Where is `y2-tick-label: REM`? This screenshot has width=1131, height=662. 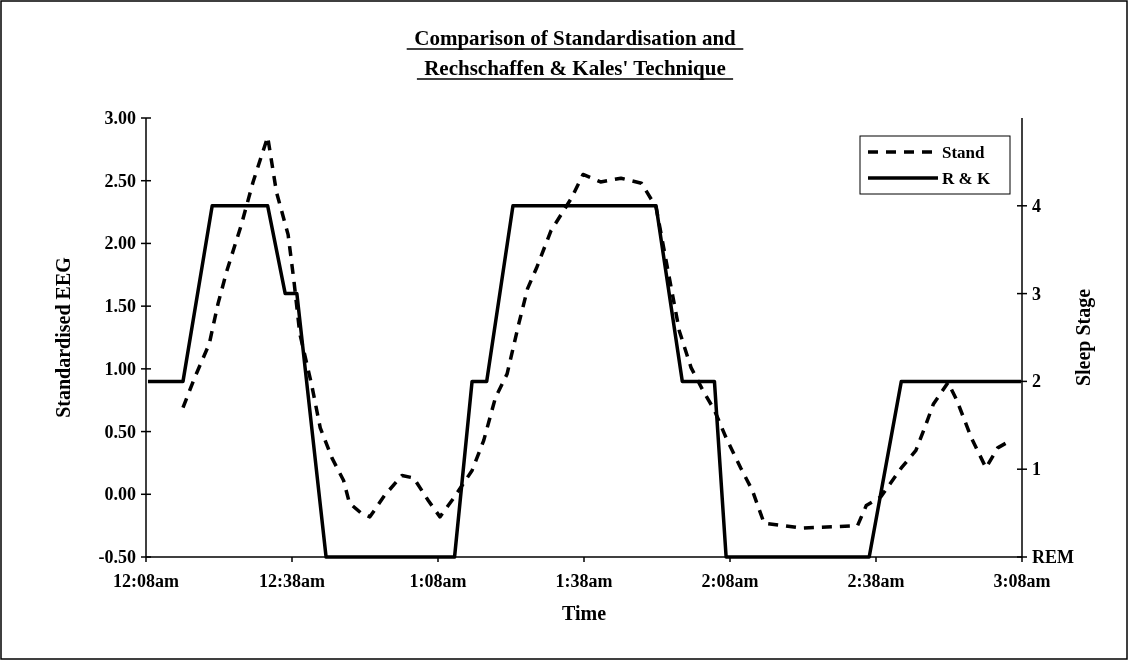
y2-tick-label: REM is located at coordinates (1053, 557).